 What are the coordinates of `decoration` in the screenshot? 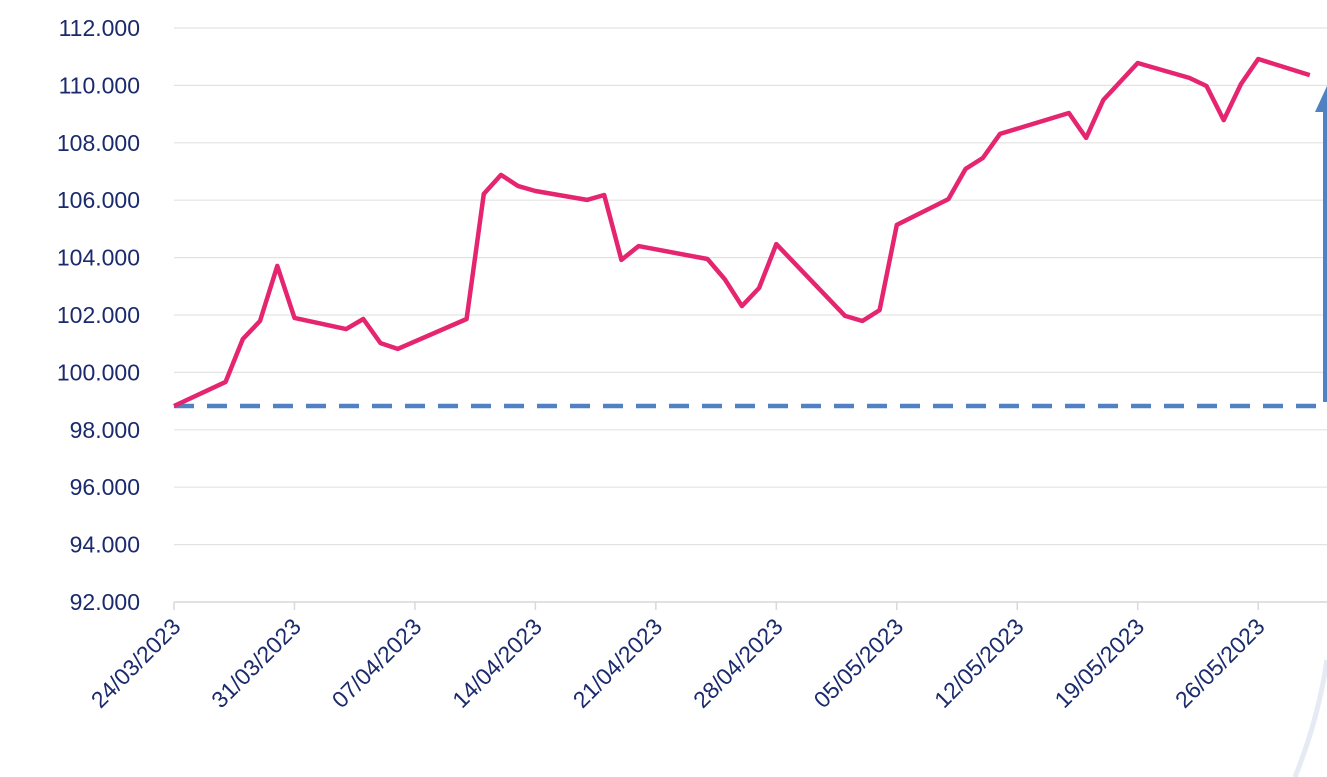 It's located at (1309, 718).